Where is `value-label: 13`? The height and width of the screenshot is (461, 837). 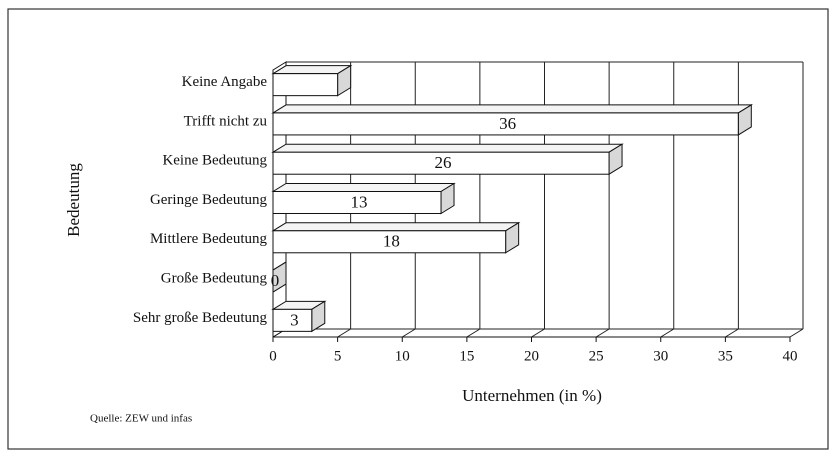 value-label: 13 is located at coordinates (359, 201).